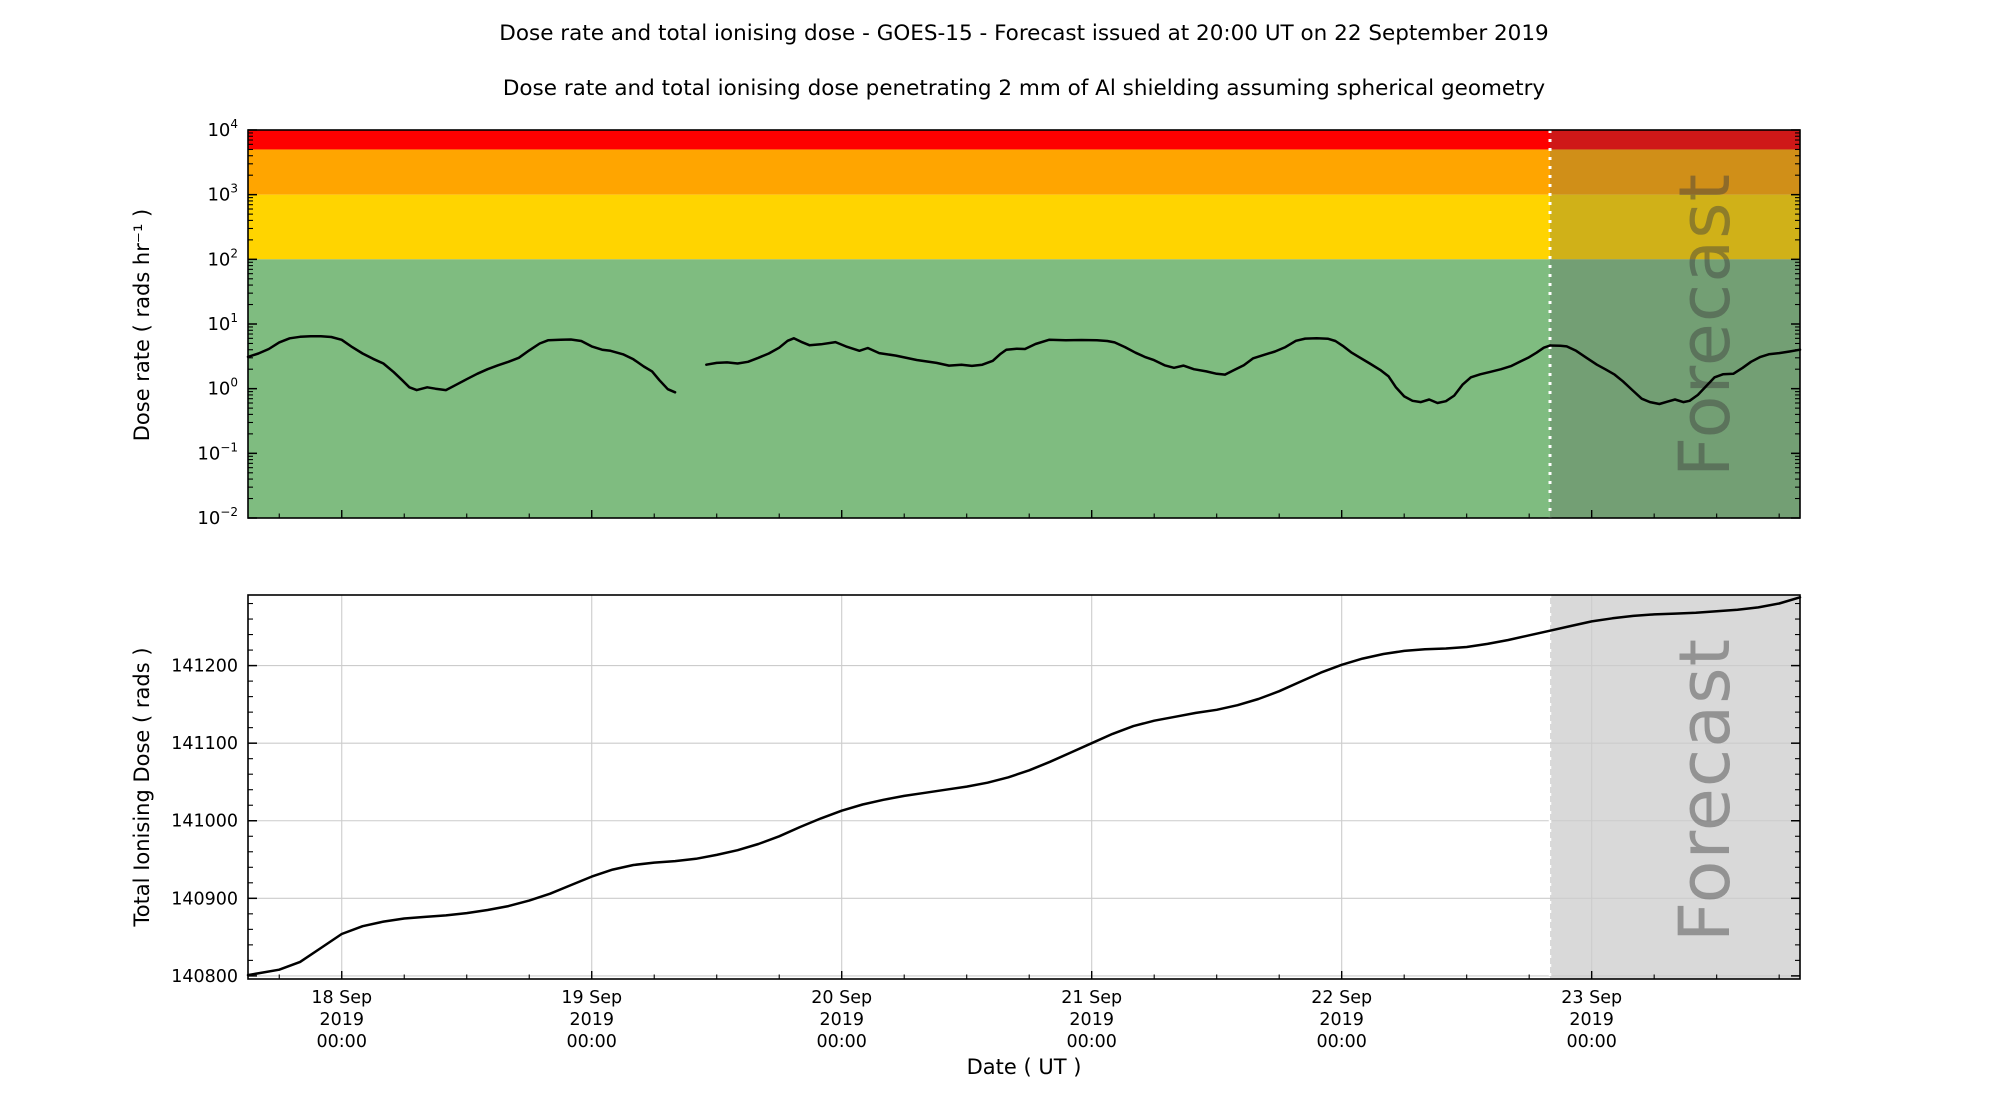 The width and height of the screenshot is (2000, 1100). Describe the element at coordinates (222, 323) in the screenshot. I see `dose-rate-ytick-label: 10¹` at that location.